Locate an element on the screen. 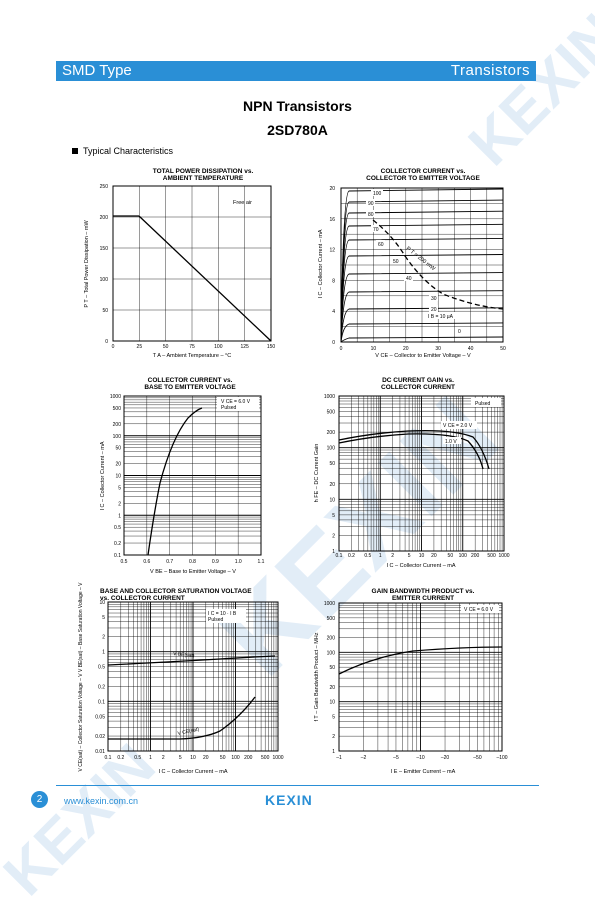 The height and width of the screenshot is (909, 595). x-axis-label: I C – Collector Current – mA is located at coordinates (420, 566).